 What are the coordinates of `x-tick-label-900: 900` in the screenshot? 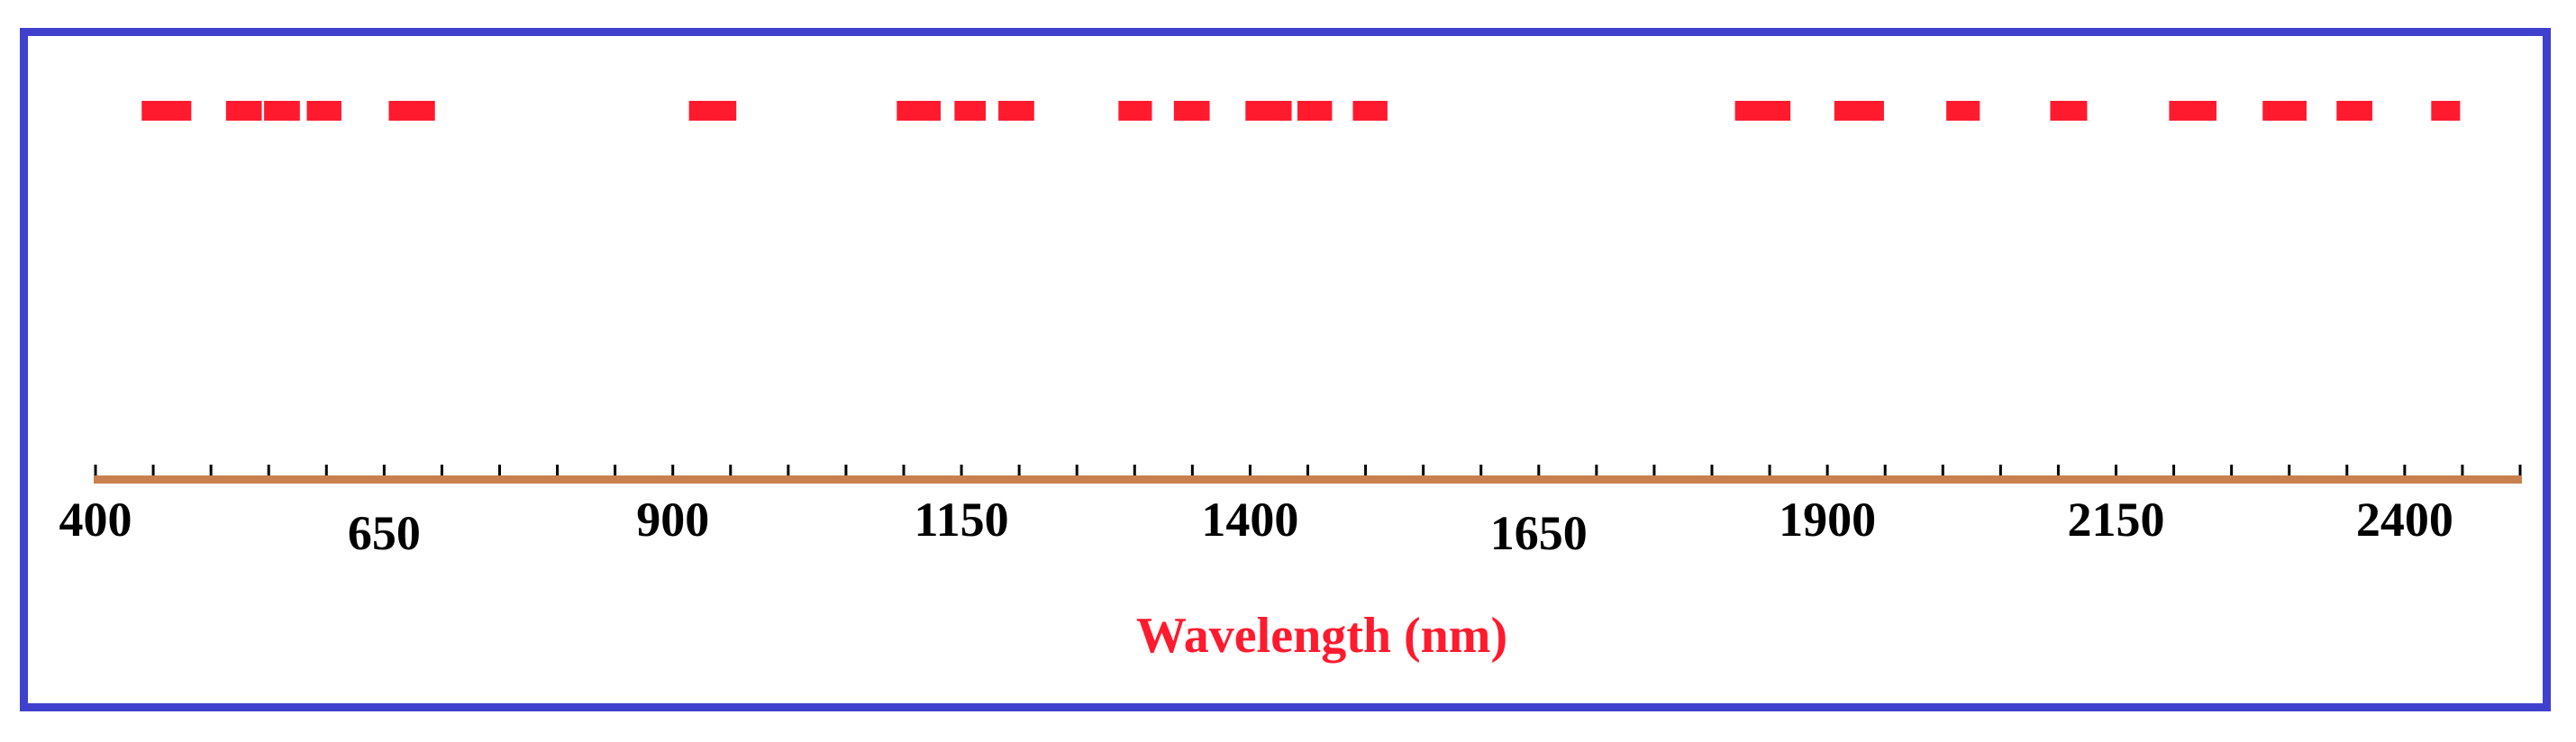 It's located at (672, 520).